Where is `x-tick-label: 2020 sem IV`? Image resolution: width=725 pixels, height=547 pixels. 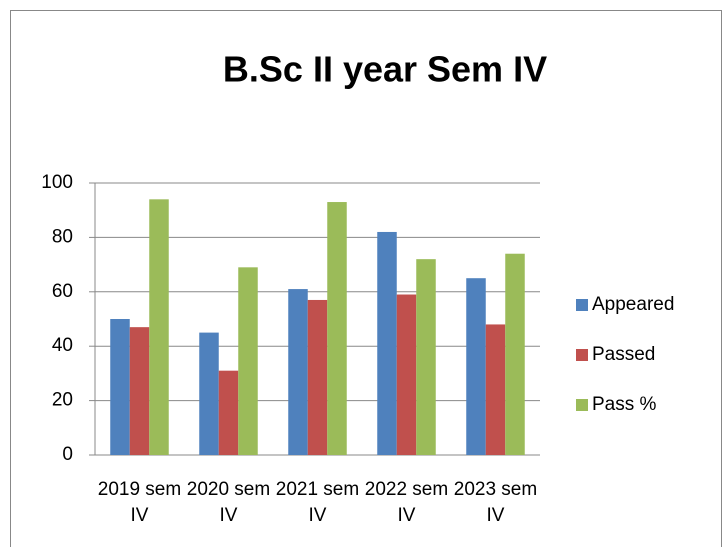
x-tick-label: 2020 sem IV is located at coordinates (228, 502).